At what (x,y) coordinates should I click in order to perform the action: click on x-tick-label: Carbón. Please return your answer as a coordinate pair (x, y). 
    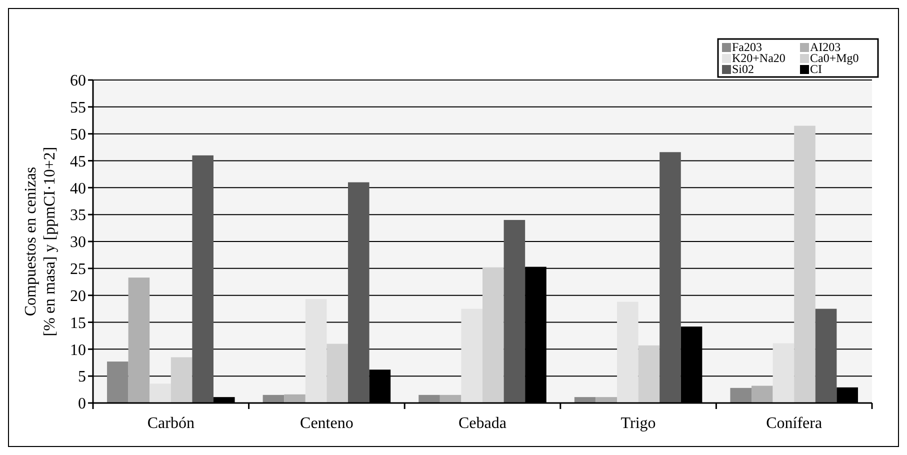
    Looking at the image, I should click on (170, 423).